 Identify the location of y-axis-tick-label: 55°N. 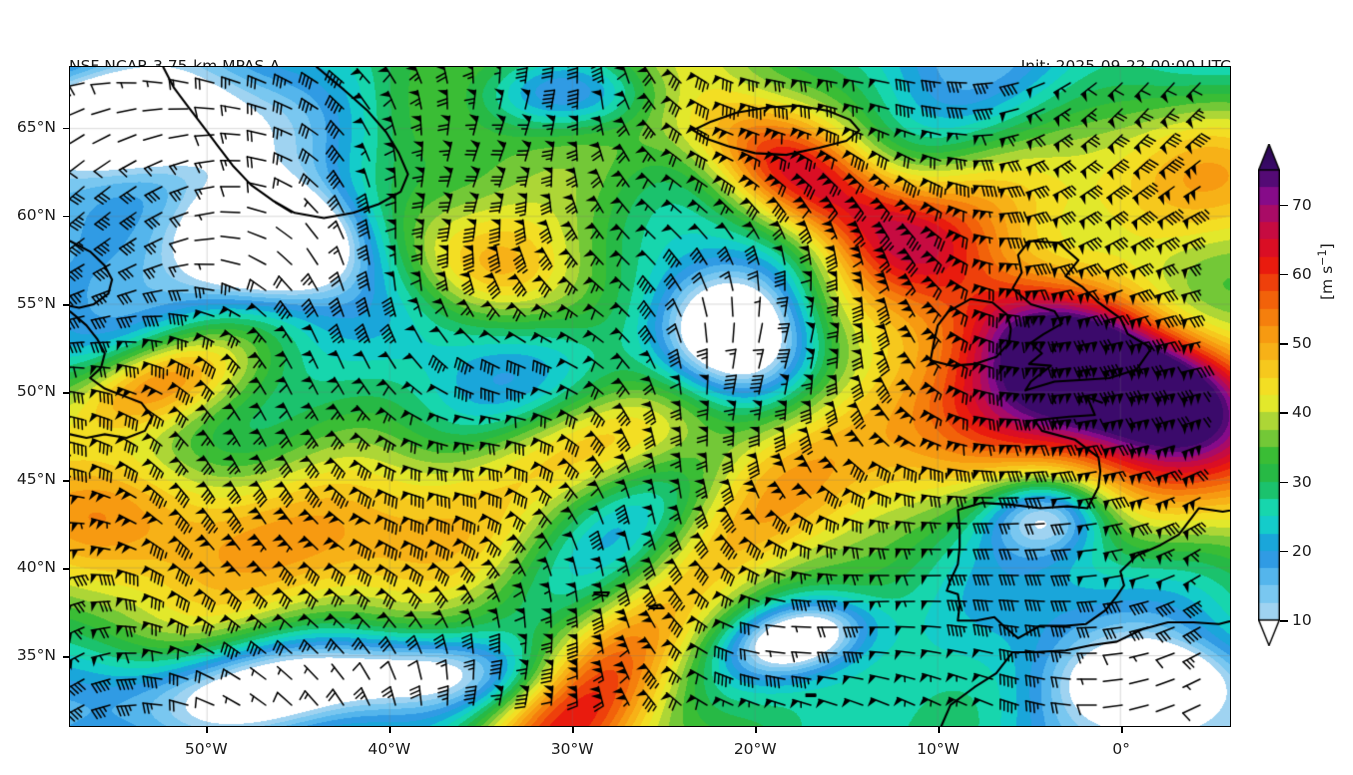
(36, 302).